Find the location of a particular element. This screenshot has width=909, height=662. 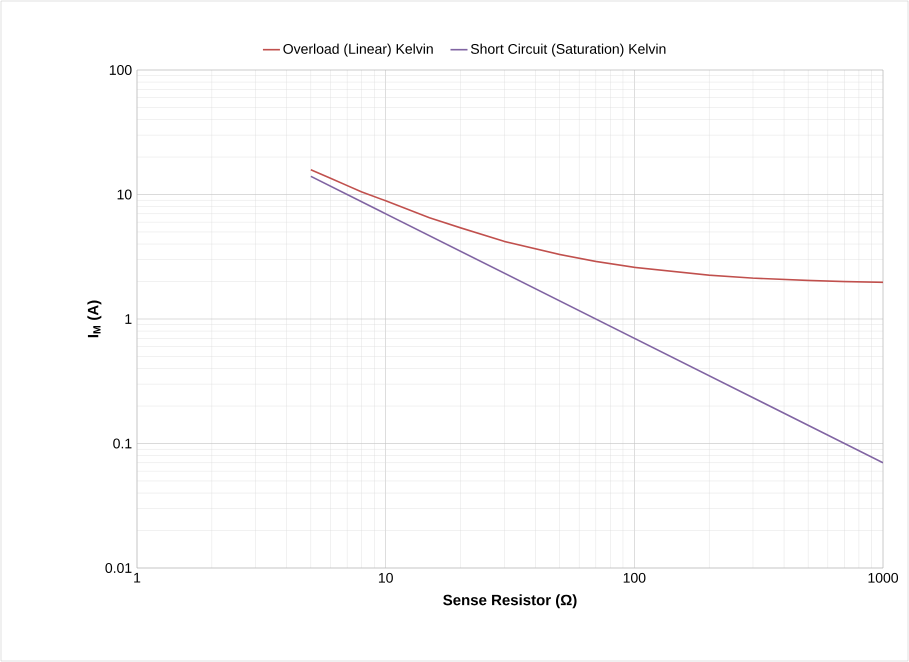

x-tick-label: 1 is located at coordinates (137, 577).